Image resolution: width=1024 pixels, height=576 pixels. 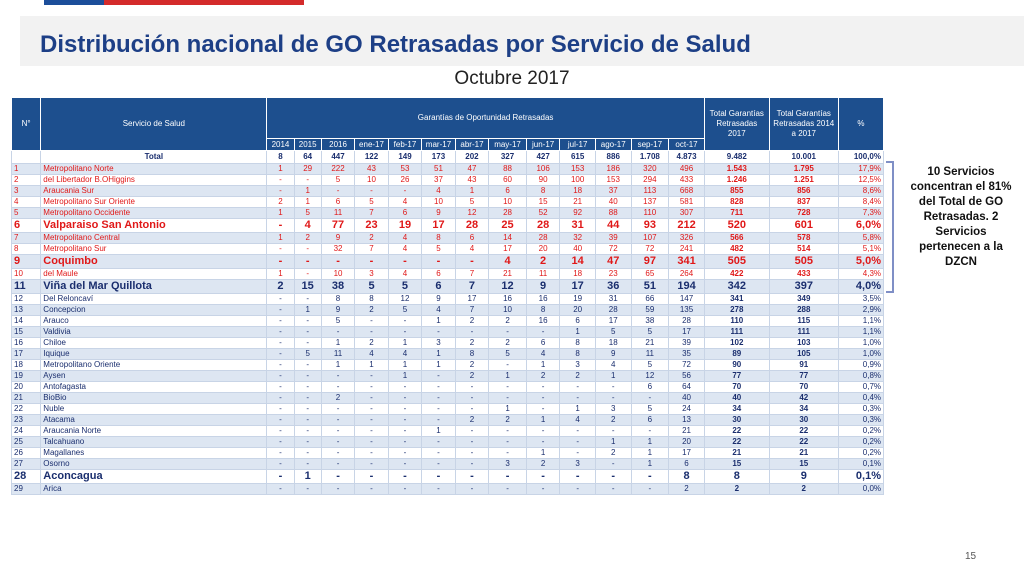 I want to click on row-number: 8, so click(x=26, y=249).